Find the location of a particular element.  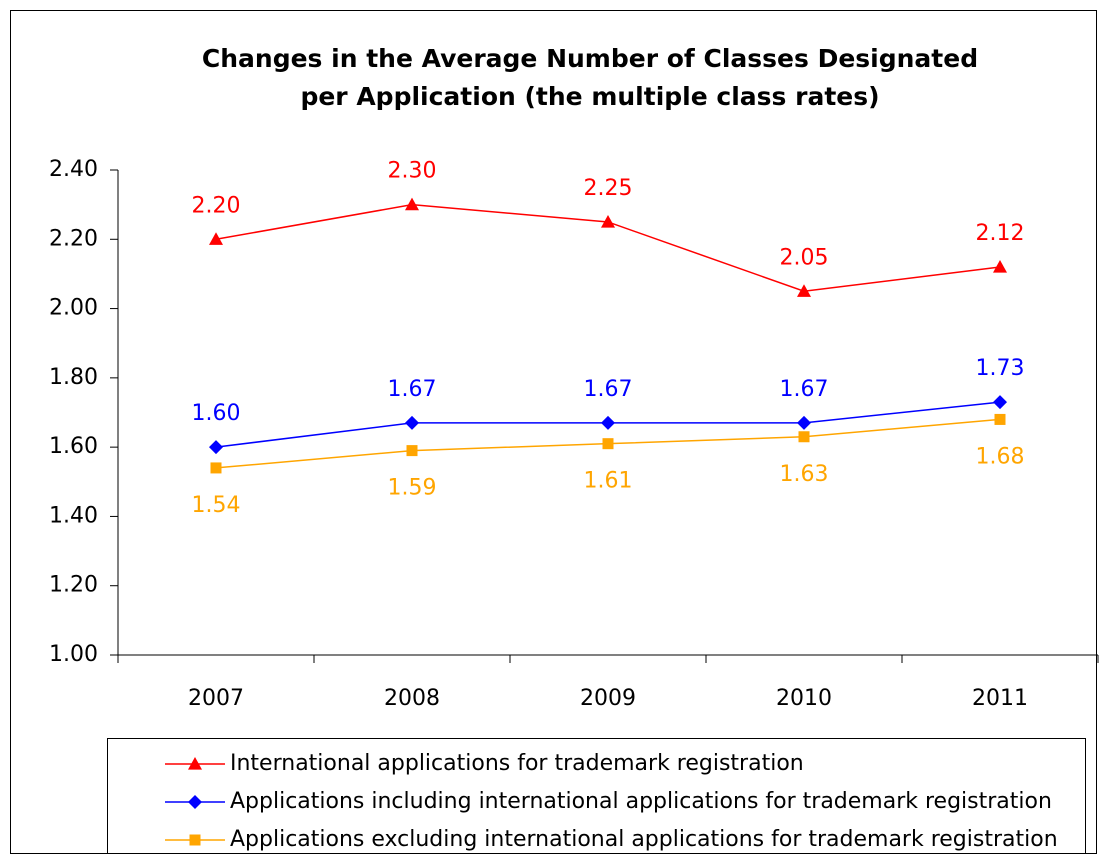

x-tick-label: 2011 is located at coordinates (1000, 698).